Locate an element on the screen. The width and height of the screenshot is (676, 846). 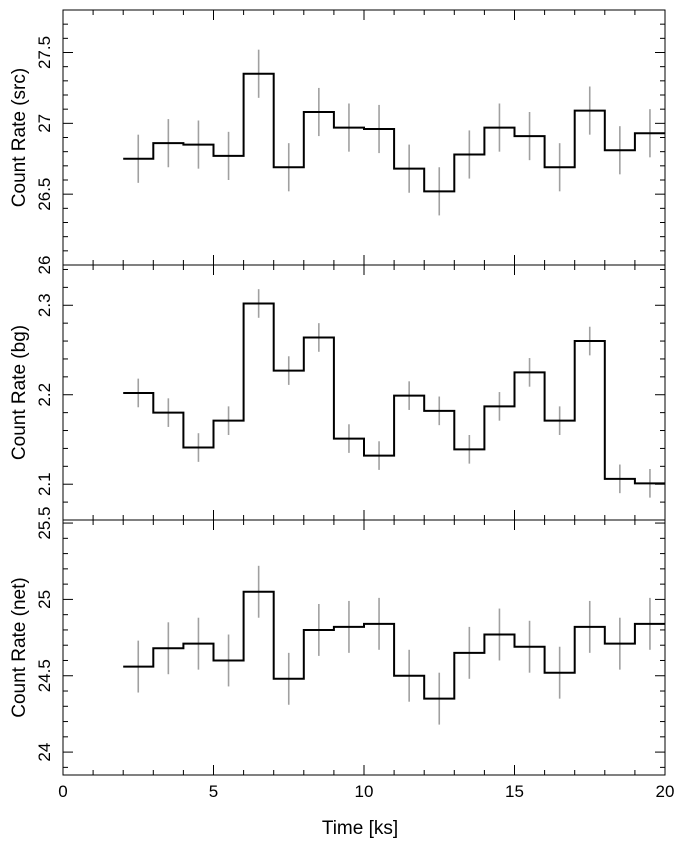
y-tick-label: 25 is located at coordinates (44, 599).